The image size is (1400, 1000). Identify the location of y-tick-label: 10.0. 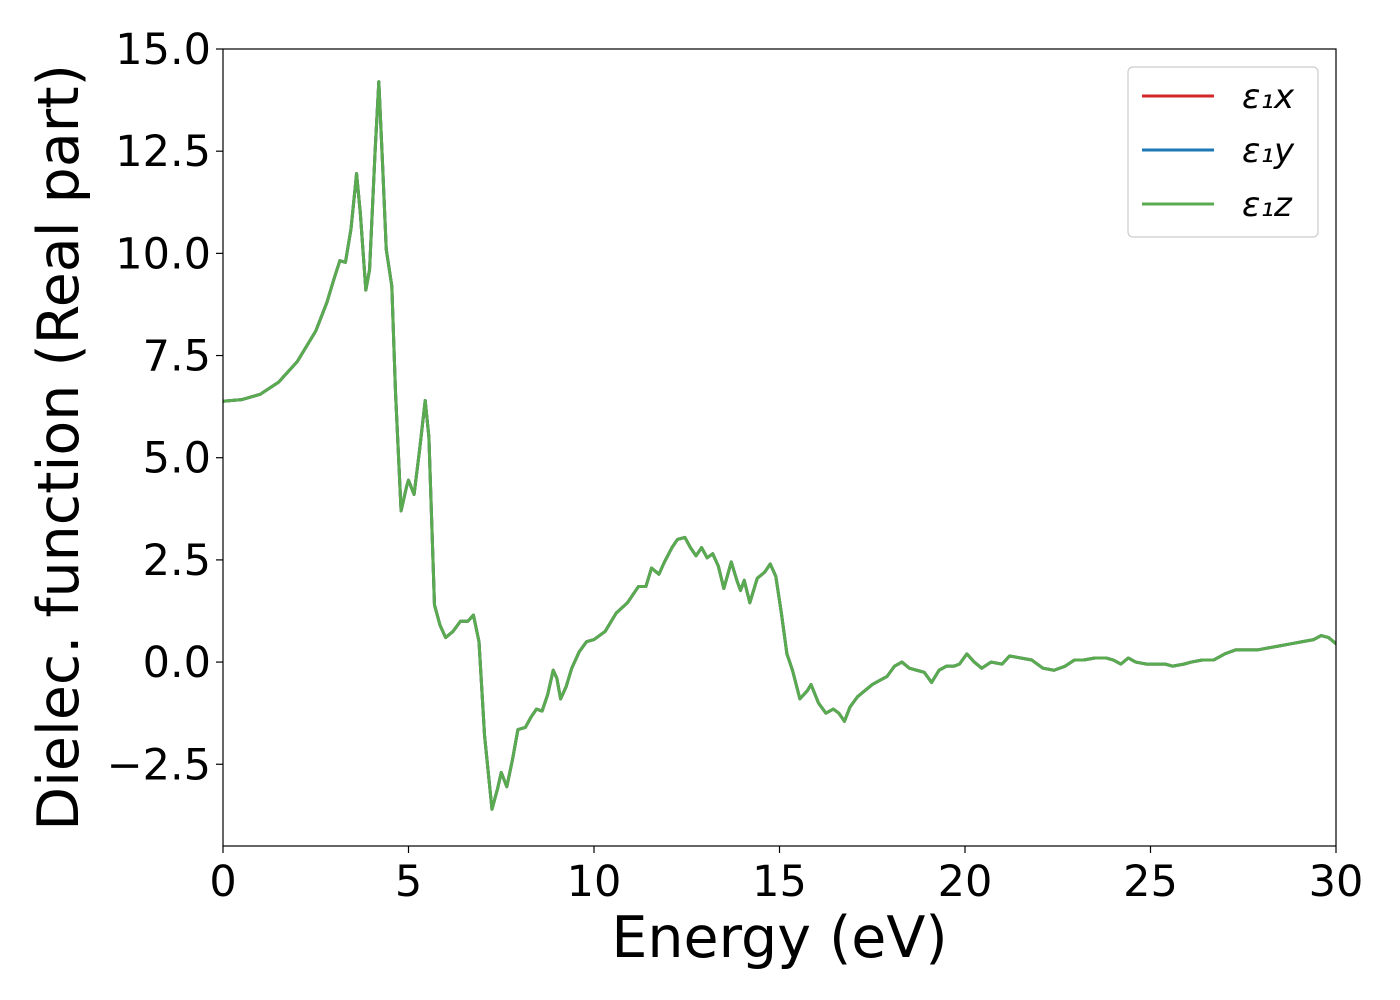
(163, 254).